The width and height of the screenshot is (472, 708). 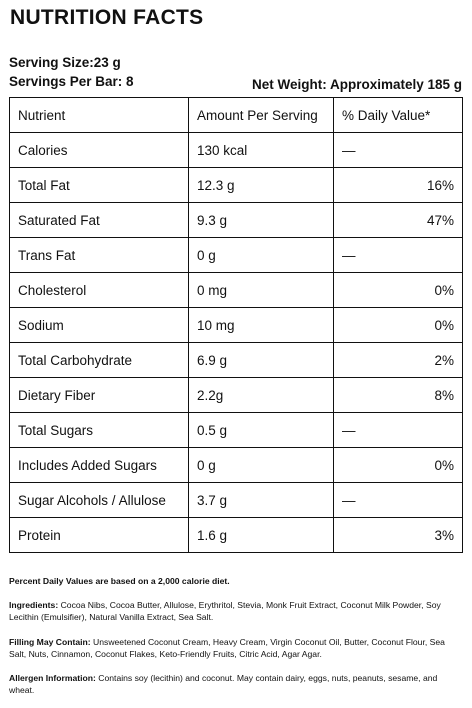 What do you see at coordinates (107, 17) in the screenshot?
I see `page-title: NUTRITION FACTS` at bounding box center [107, 17].